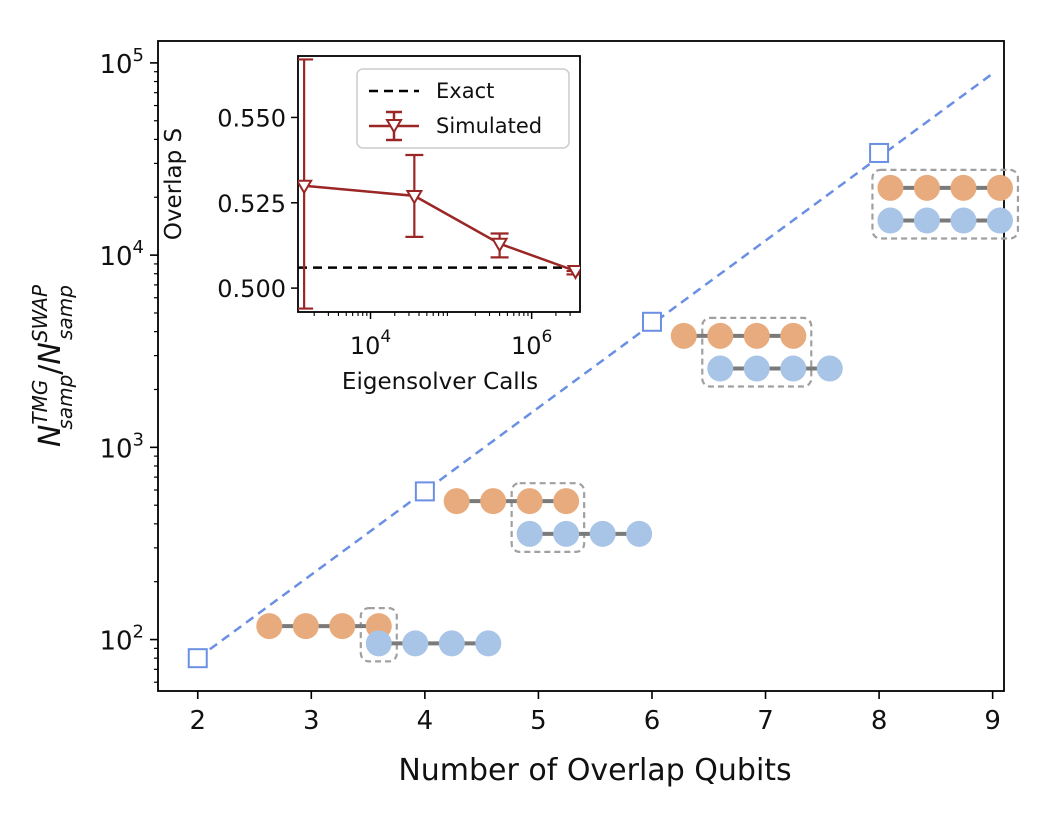 This screenshot has width=1050, height=833. I want to click on main-x-tick-label: 8, so click(879, 721).